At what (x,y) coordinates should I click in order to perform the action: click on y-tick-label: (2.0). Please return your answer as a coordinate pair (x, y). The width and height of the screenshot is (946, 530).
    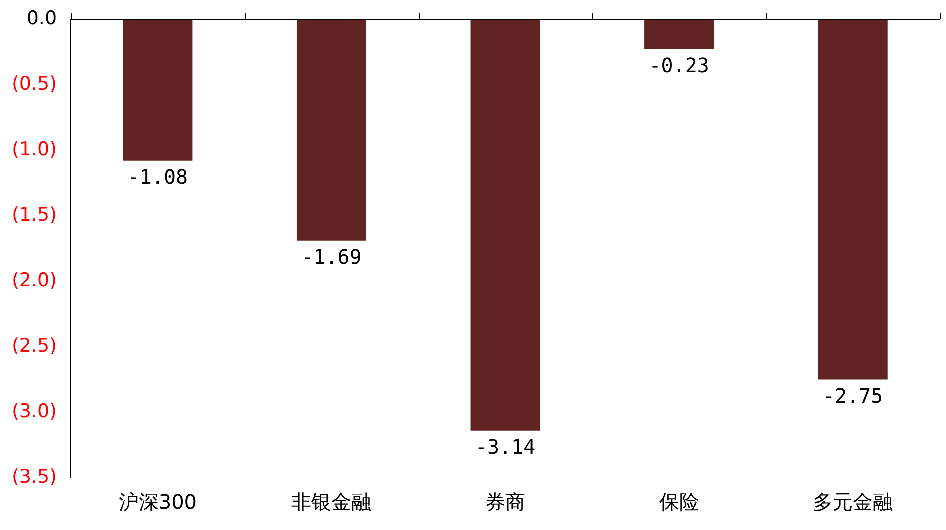
    Looking at the image, I should click on (35, 280).